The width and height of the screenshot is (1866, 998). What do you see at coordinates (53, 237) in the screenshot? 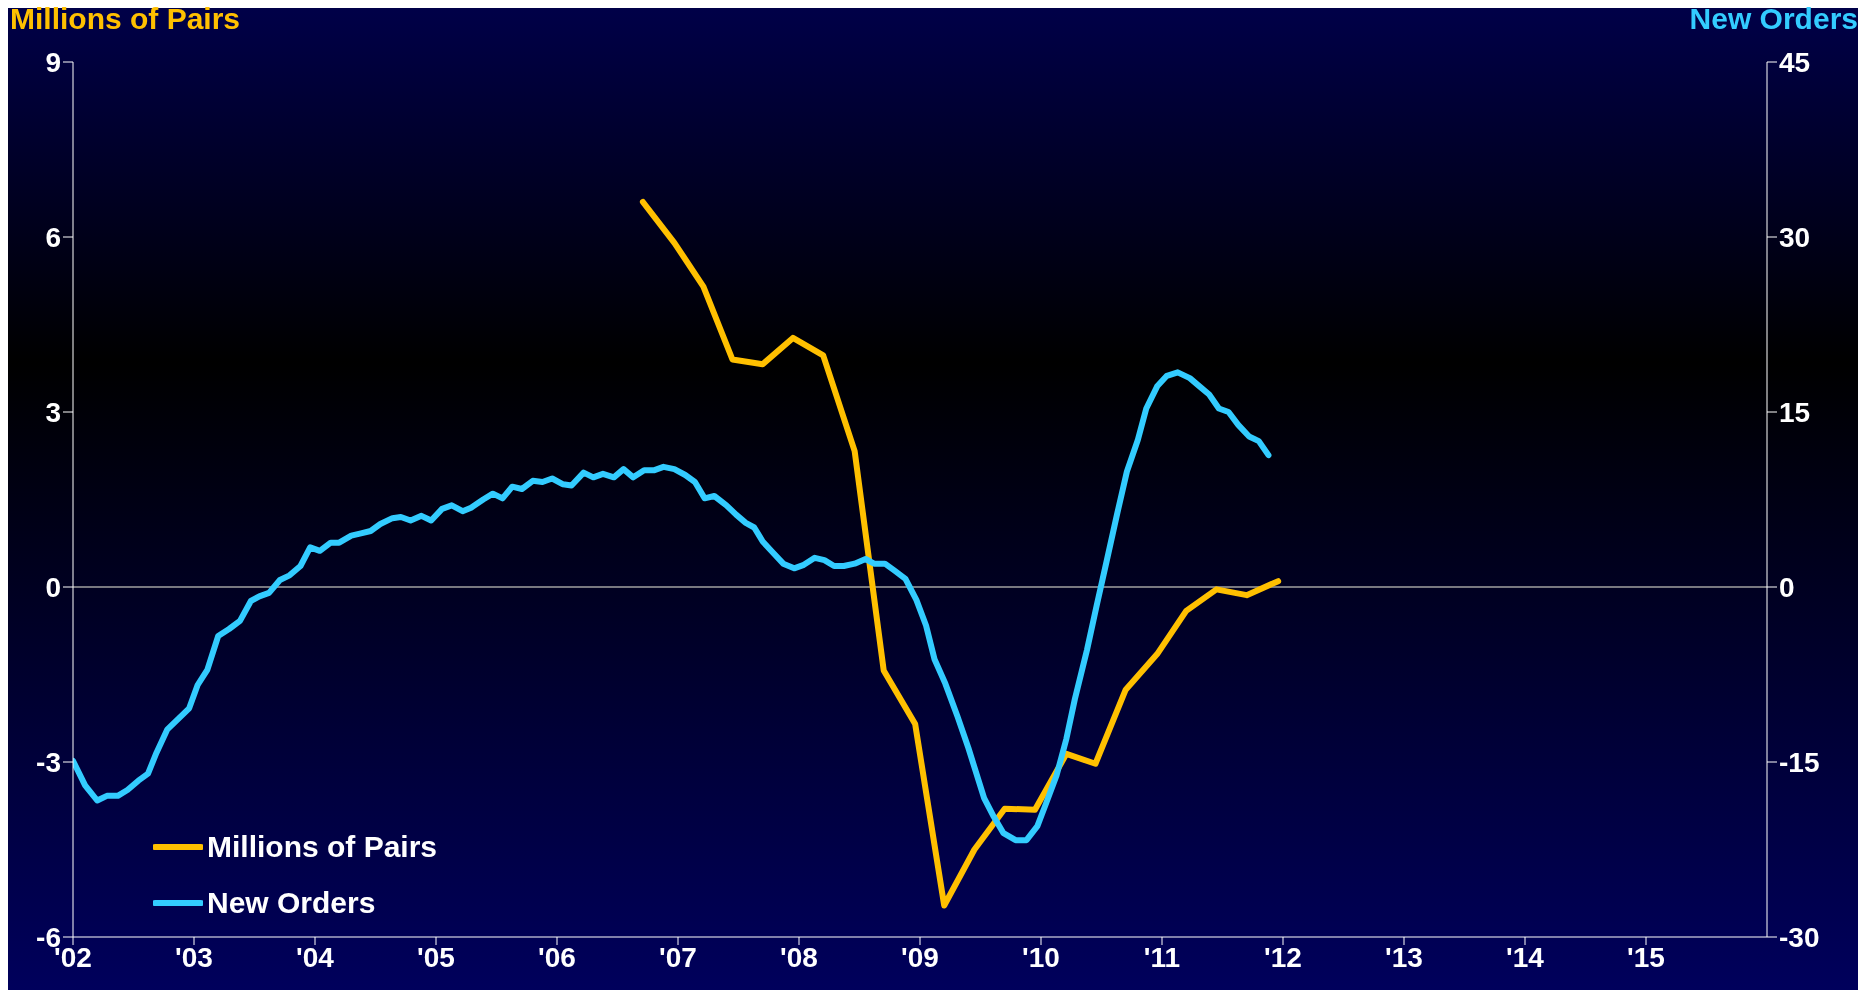
I see `y-tick-label: 6` at bounding box center [53, 237].